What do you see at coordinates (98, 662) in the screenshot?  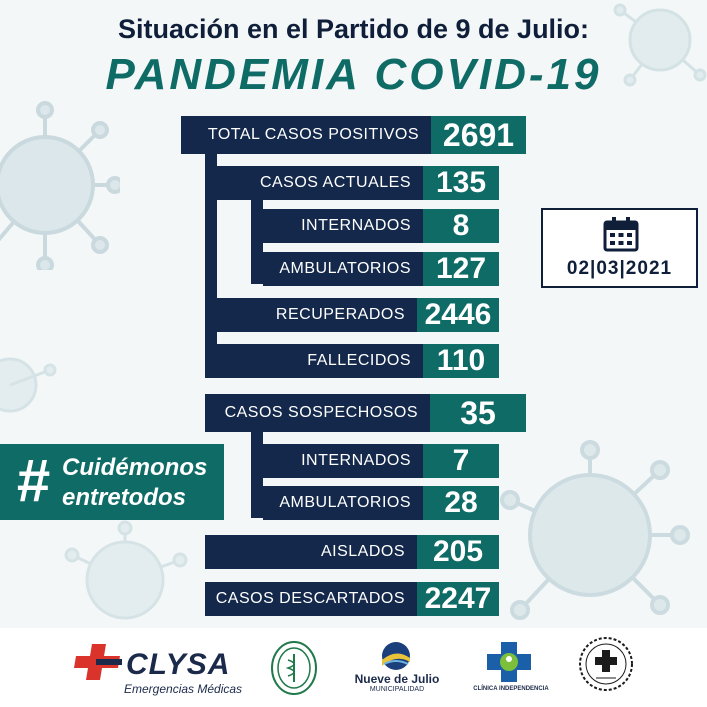 I see `clysa-cross-logo` at bounding box center [98, 662].